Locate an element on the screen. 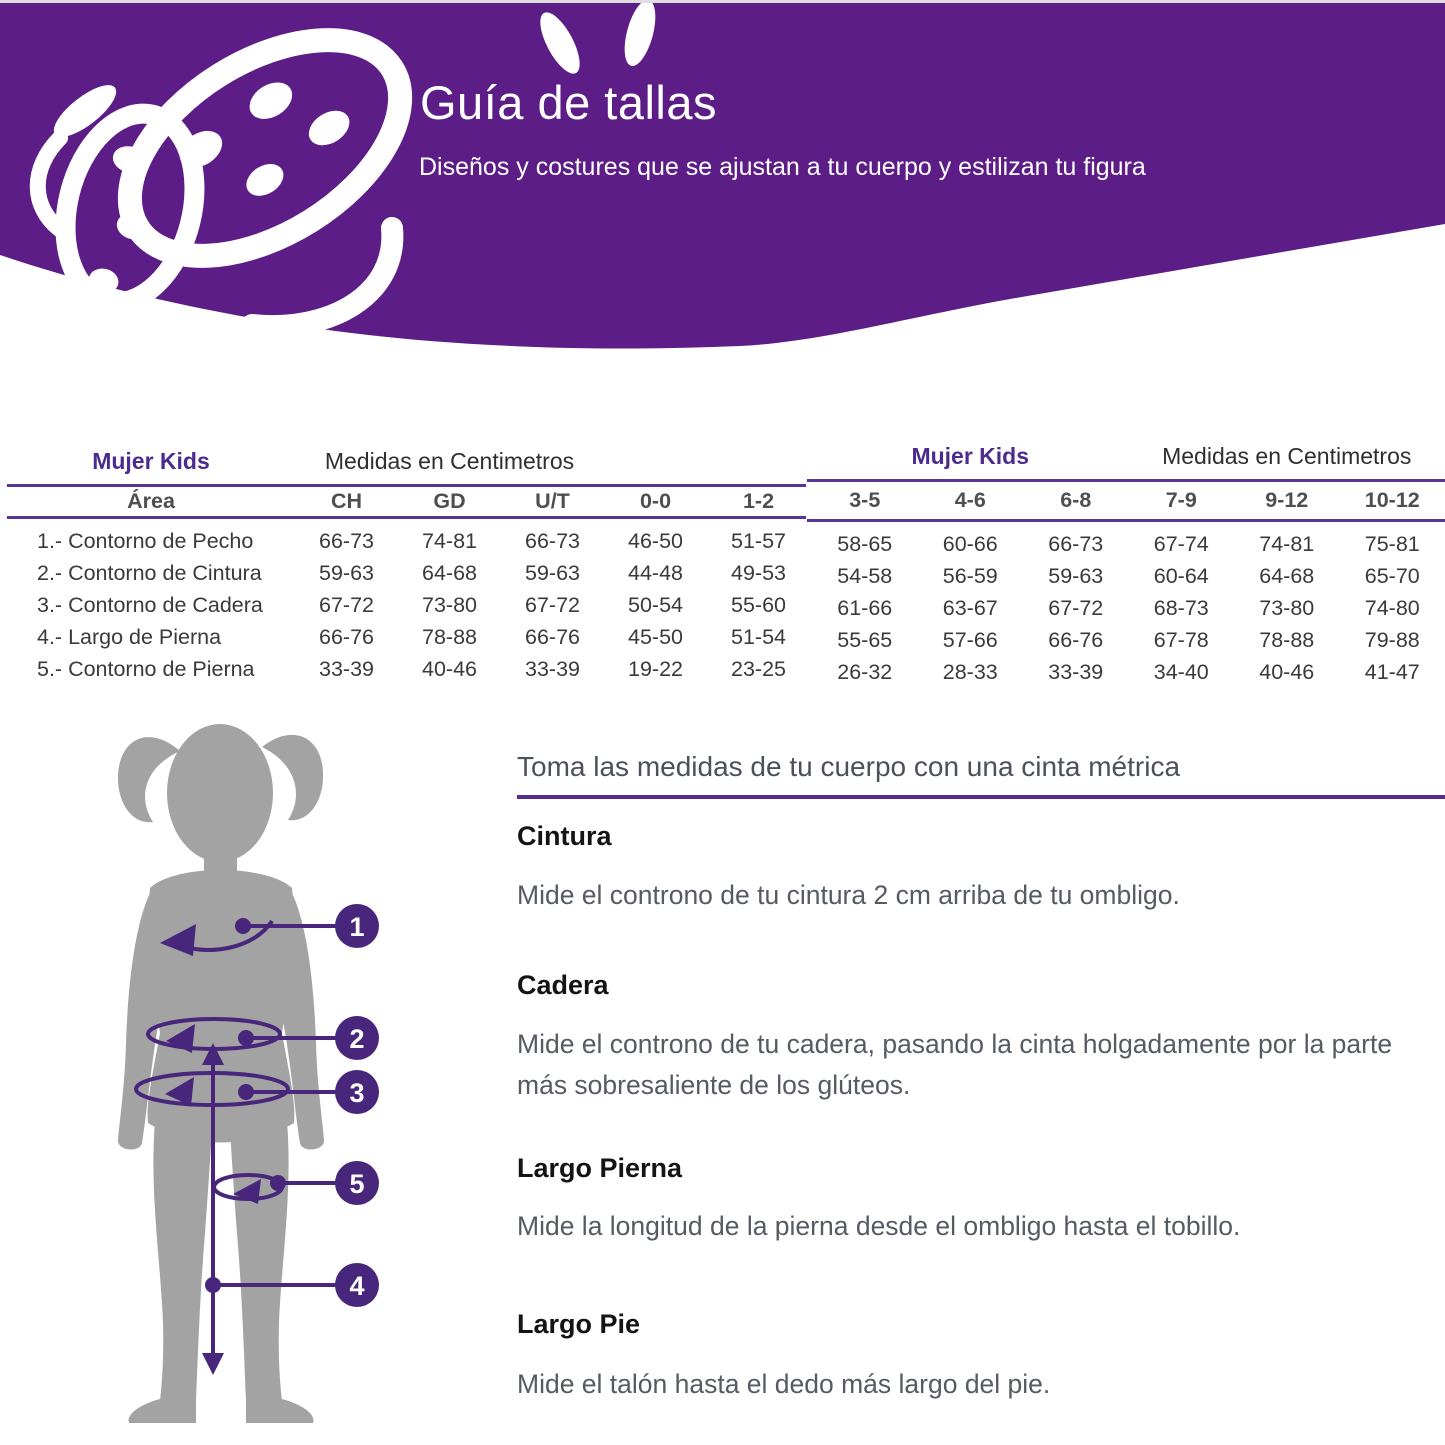  marker-badges: 1 2 3 4 5 is located at coordinates (357, 1105).